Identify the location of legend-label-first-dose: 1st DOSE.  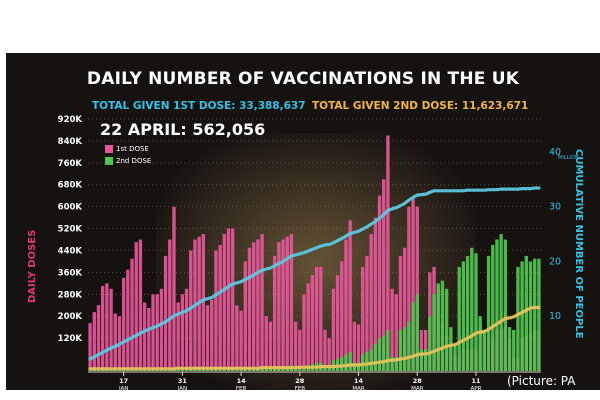
(132, 149).